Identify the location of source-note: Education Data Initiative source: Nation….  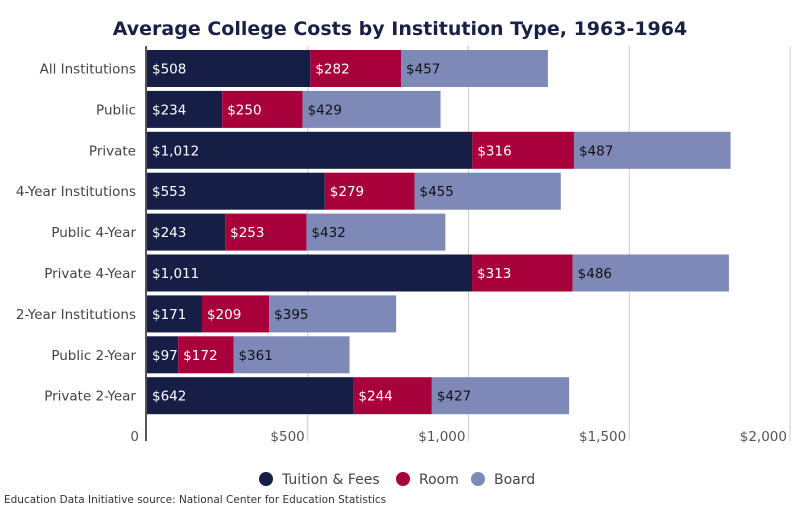
(195, 500).